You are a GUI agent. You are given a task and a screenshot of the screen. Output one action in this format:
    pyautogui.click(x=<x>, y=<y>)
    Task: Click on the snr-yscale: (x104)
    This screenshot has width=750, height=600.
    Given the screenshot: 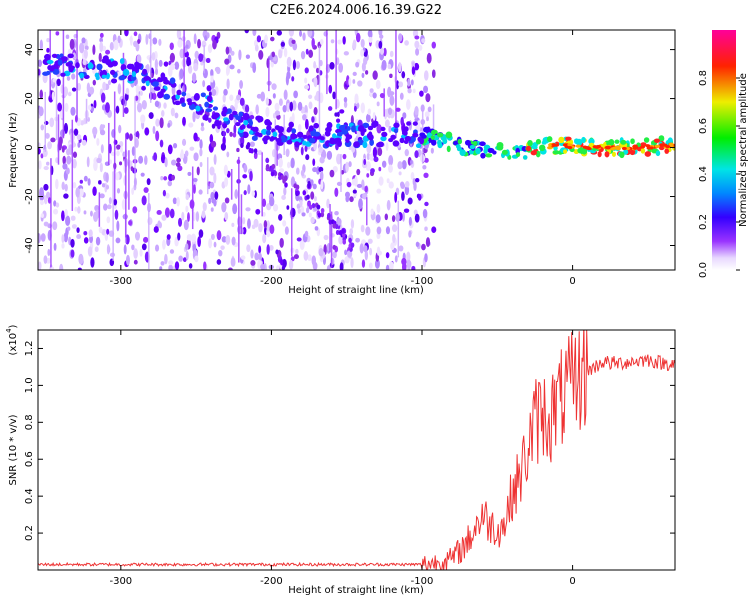 What is the action you would take?
    pyautogui.click(x=12, y=339)
    